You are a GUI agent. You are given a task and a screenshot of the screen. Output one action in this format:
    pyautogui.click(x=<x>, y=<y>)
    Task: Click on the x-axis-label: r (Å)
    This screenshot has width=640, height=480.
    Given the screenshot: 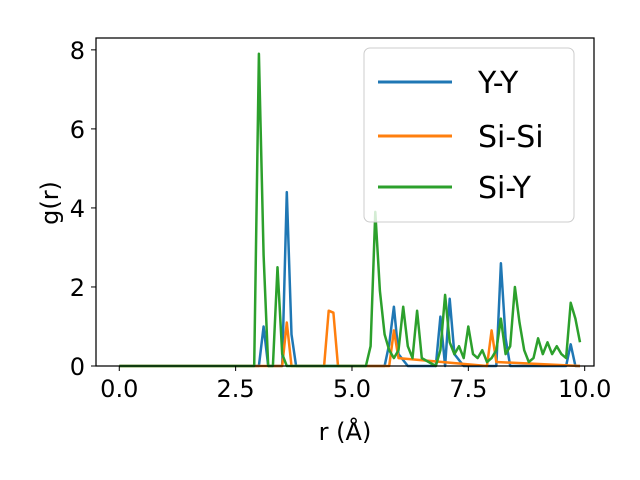 What is the action you would take?
    pyautogui.click(x=345, y=431)
    